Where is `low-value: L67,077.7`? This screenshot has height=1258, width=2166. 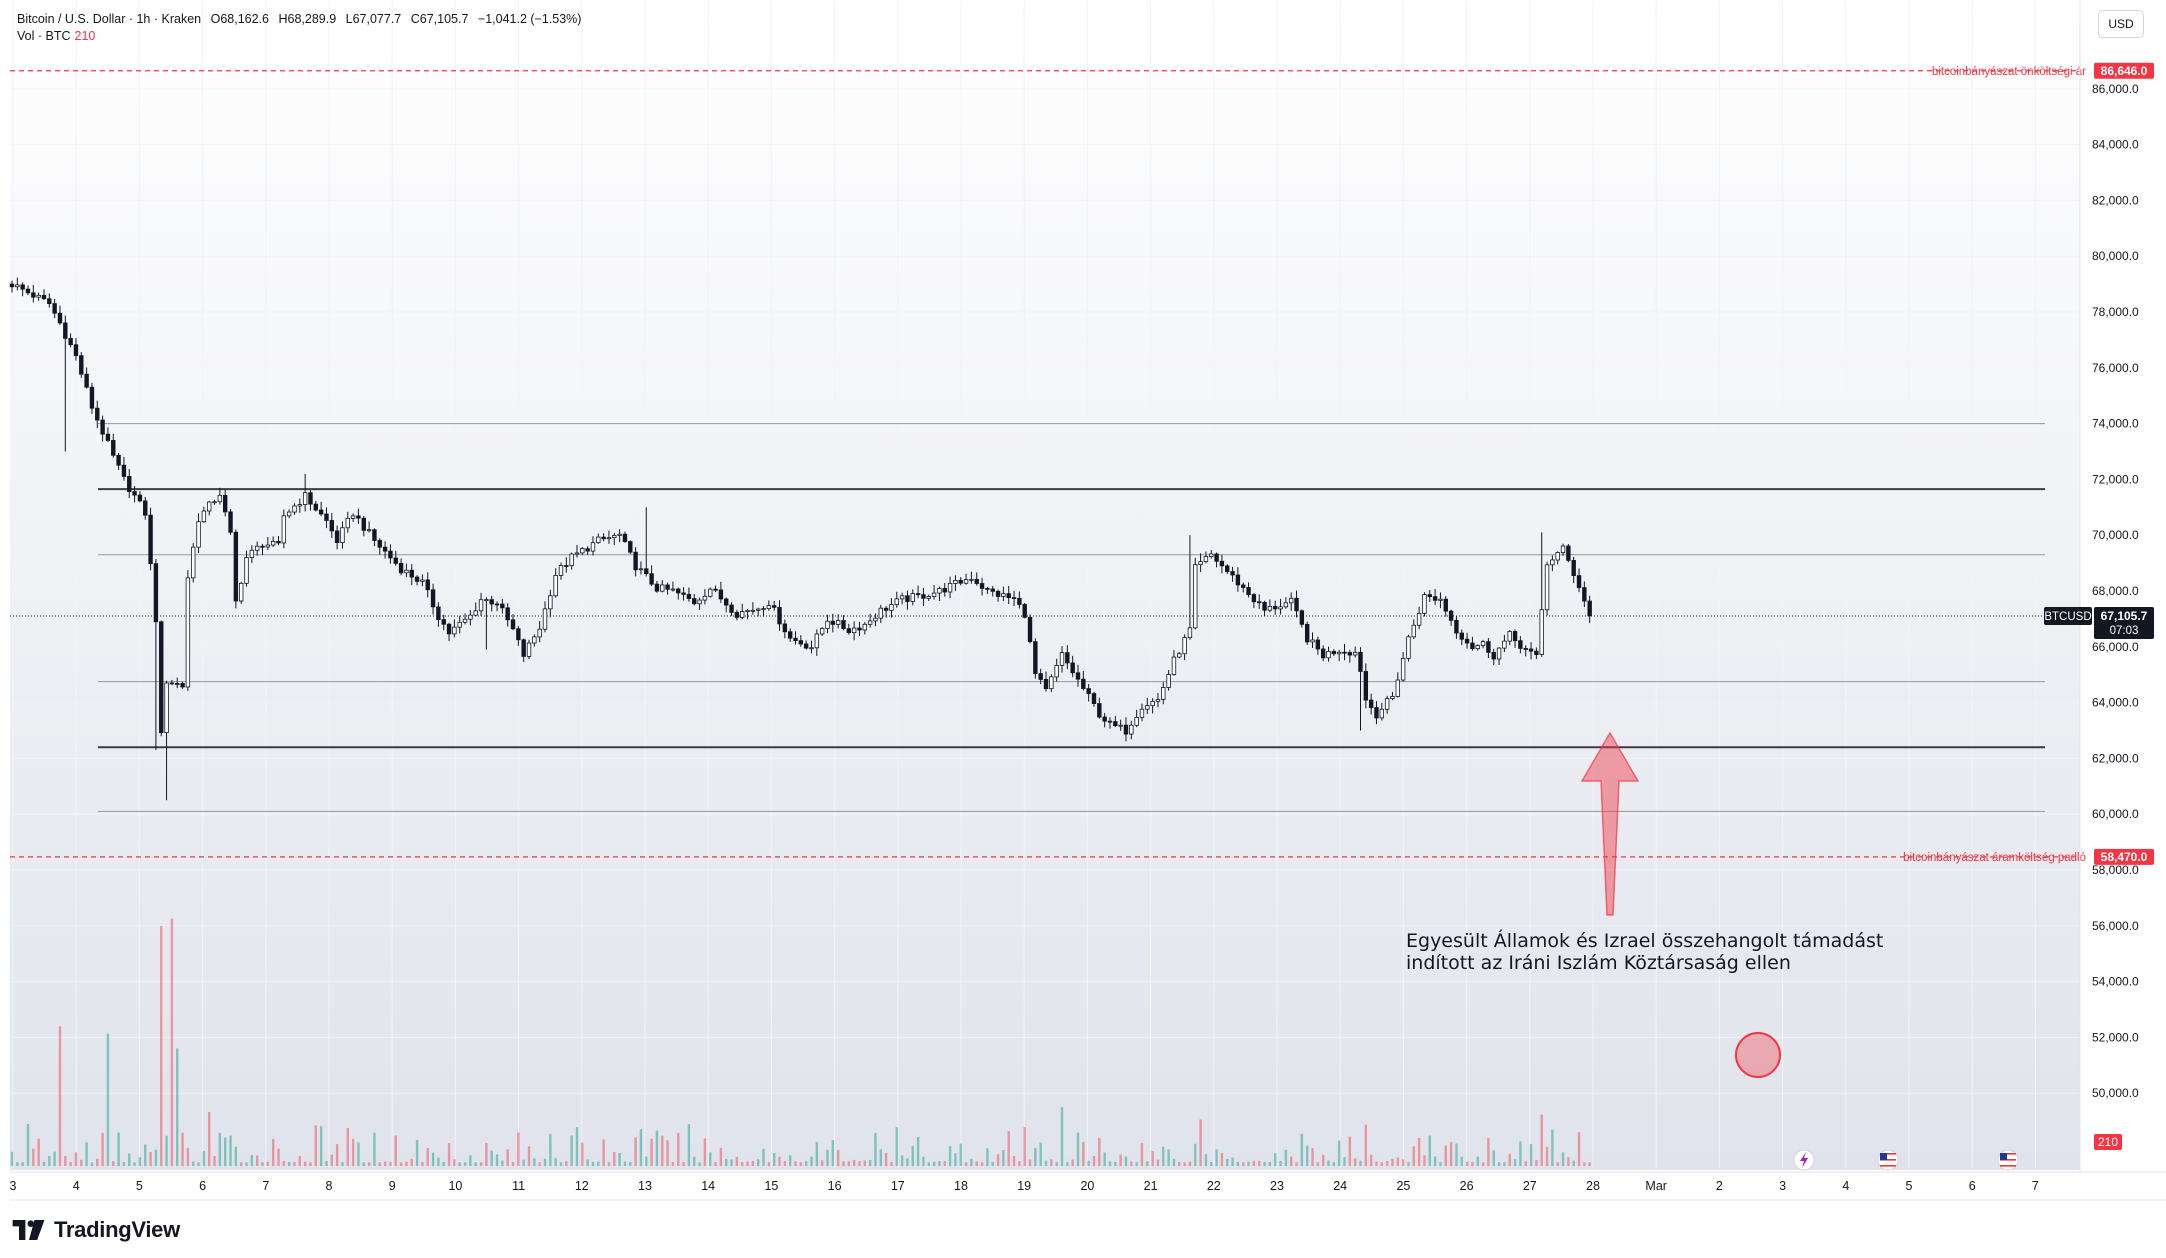 low-value: L67,077.7 is located at coordinates (374, 19).